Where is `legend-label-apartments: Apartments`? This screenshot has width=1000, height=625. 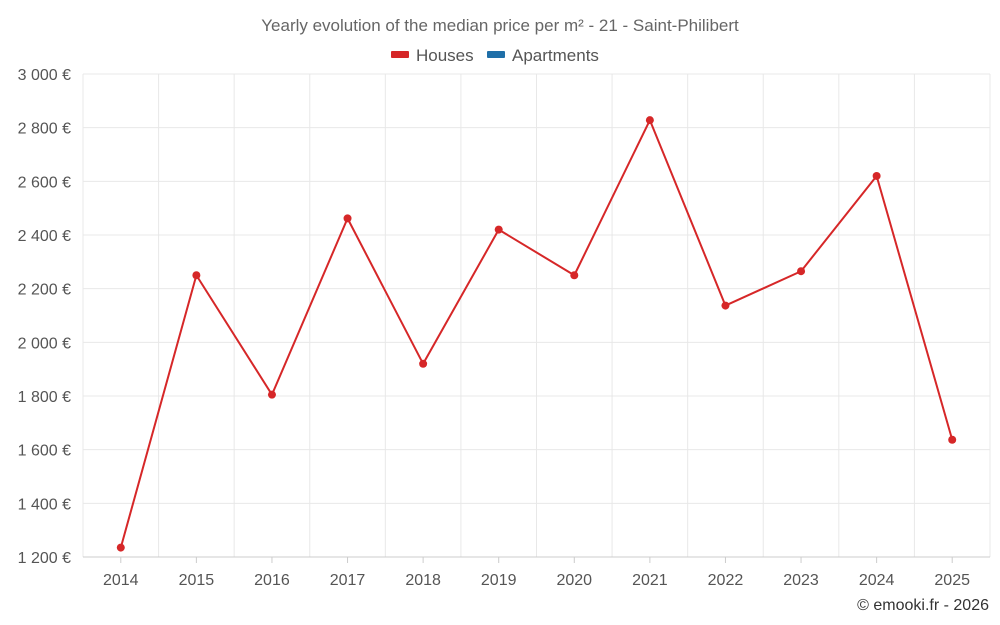
legend-label-apartments: Apartments is located at coordinates (555, 55).